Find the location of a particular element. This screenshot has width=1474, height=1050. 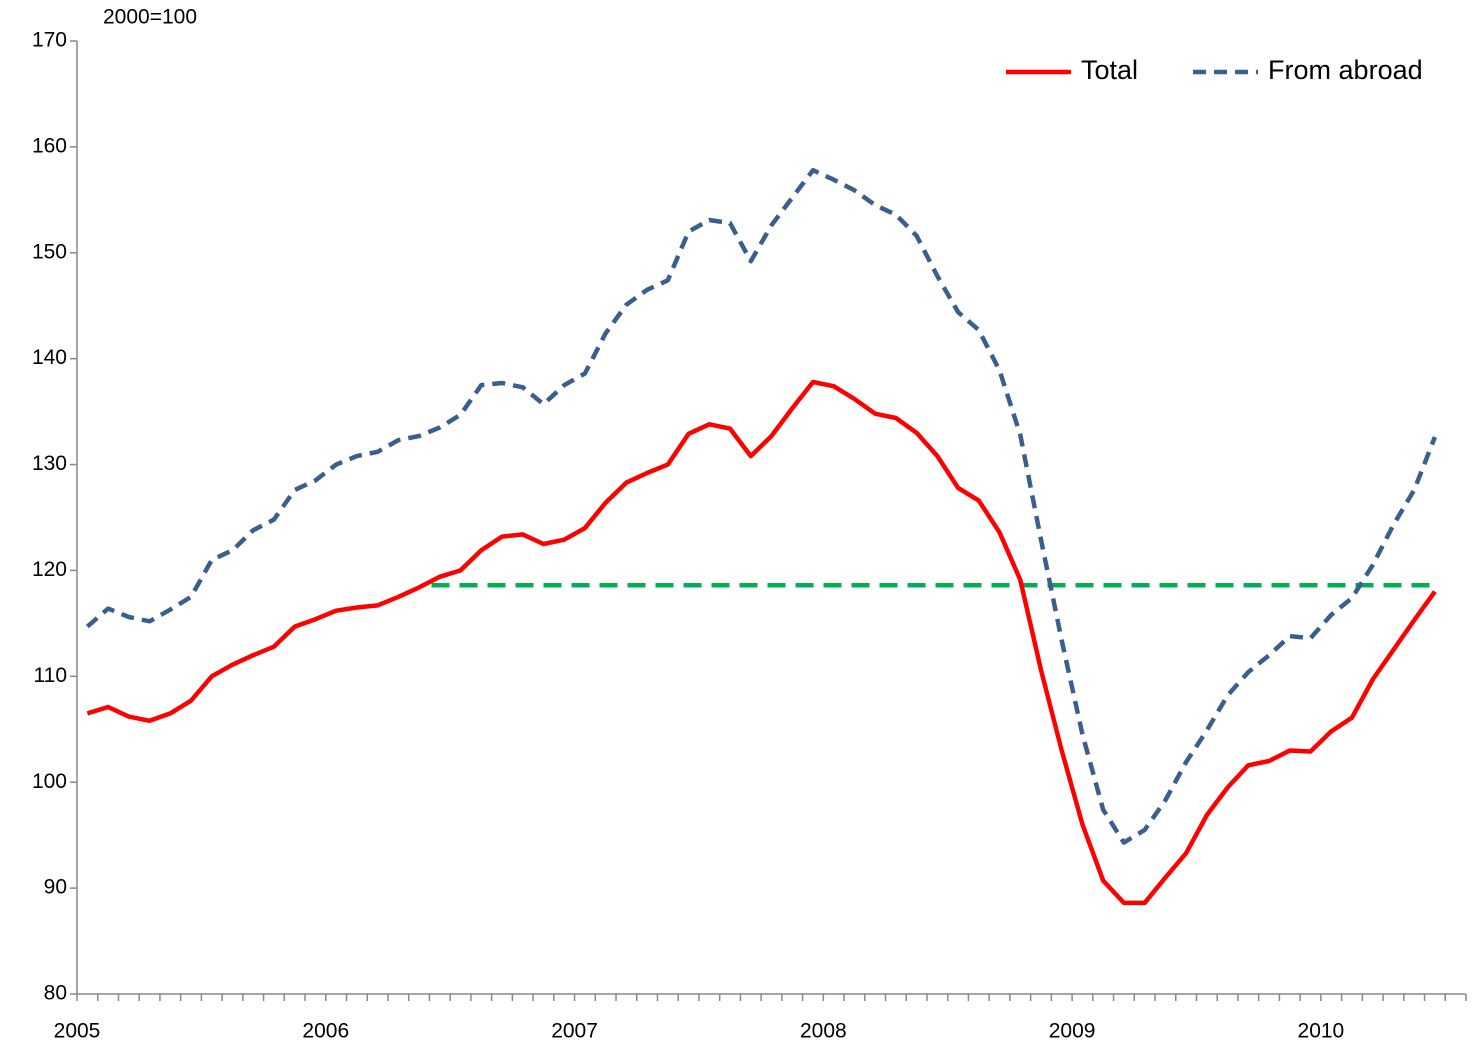

x-tick-label: 2010 is located at coordinates (1321, 1031).